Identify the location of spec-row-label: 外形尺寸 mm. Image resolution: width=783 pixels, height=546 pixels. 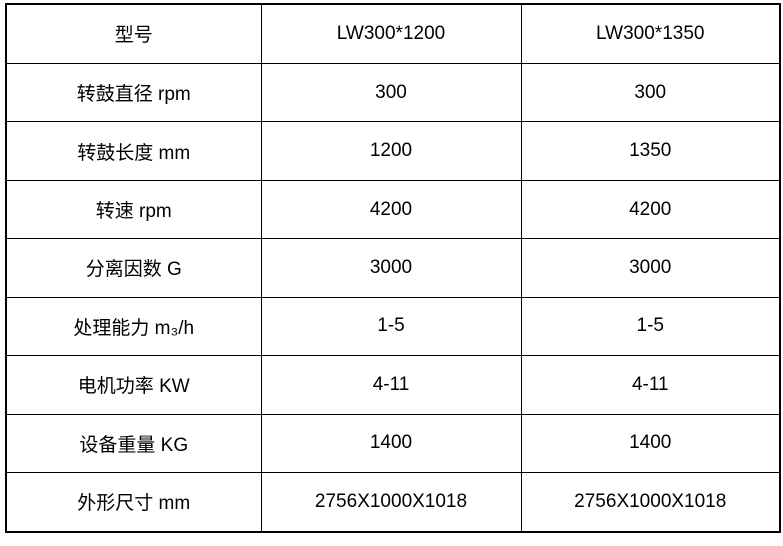
(133, 502).